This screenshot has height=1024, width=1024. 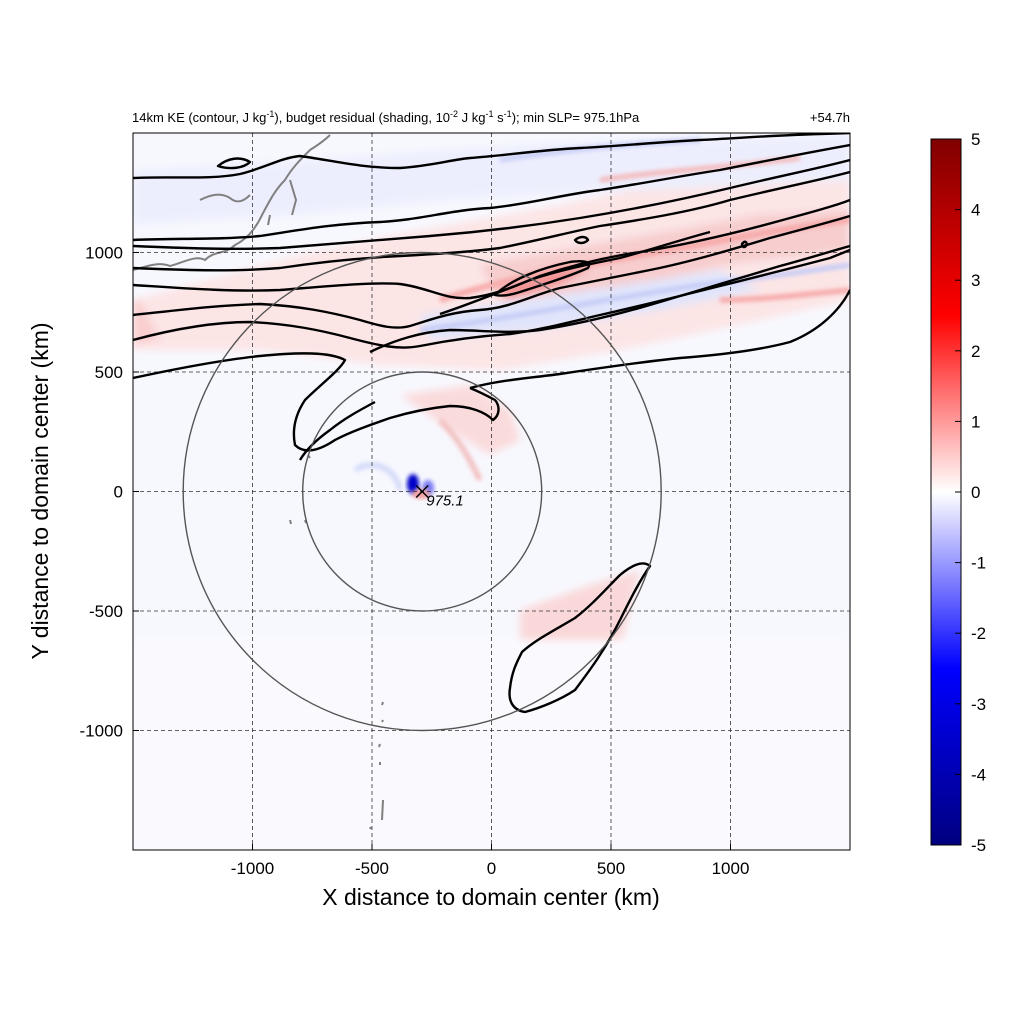 What do you see at coordinates (40, 490) in the screenshot?
I see `y-axis-label: Y distance to domain center (km)` at bounding box center [40, 490].